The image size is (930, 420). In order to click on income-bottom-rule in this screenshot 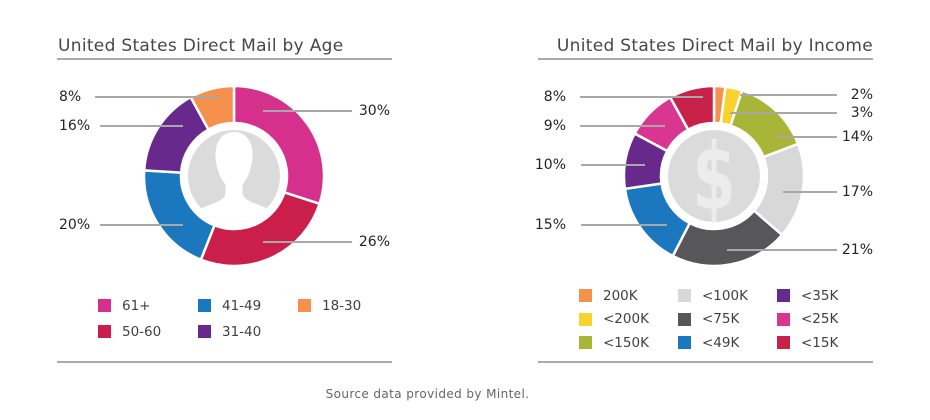, I will do `click(705, 362)`.